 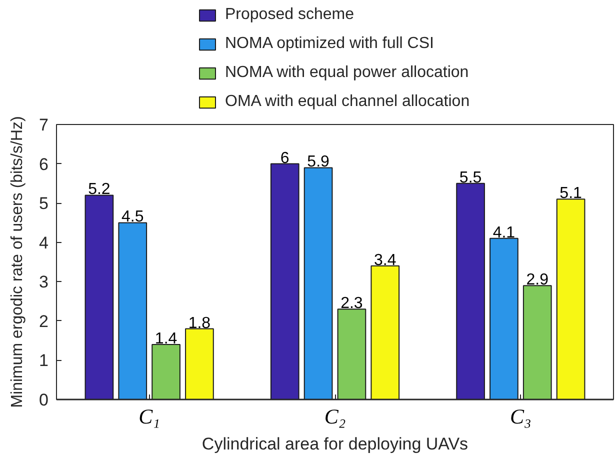 What do you see at coordinates (44, 125) in the screenshot?
I see `y-tick-label: 7` at bounding box center [44, 125].